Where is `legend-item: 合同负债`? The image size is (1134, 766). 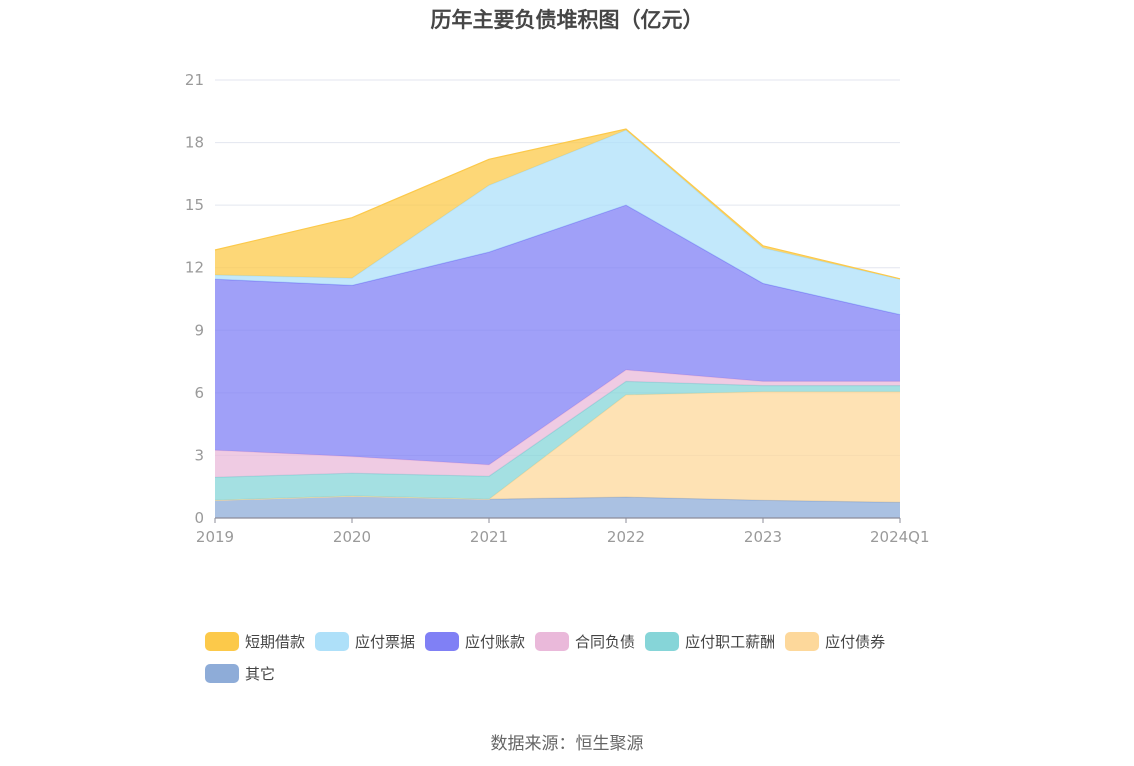
legend-item: 合同负债 is located at coordinates (585, 641).